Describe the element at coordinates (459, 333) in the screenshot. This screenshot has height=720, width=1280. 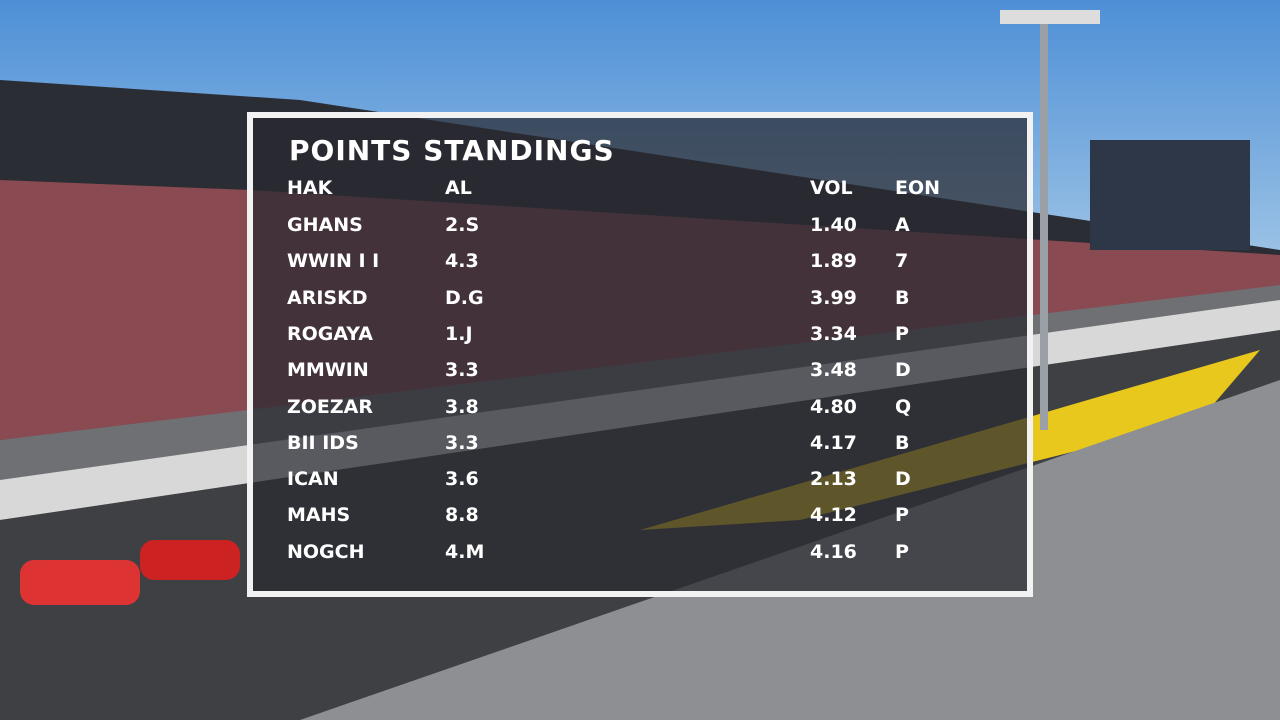
I see `table-cell: 1.J` at that location.